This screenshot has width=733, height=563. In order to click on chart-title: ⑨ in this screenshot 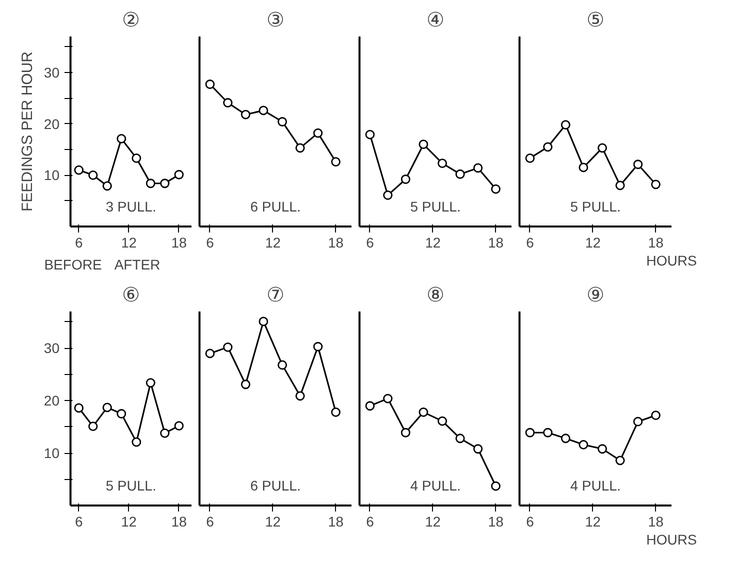, I will do `click(595, 294)`.